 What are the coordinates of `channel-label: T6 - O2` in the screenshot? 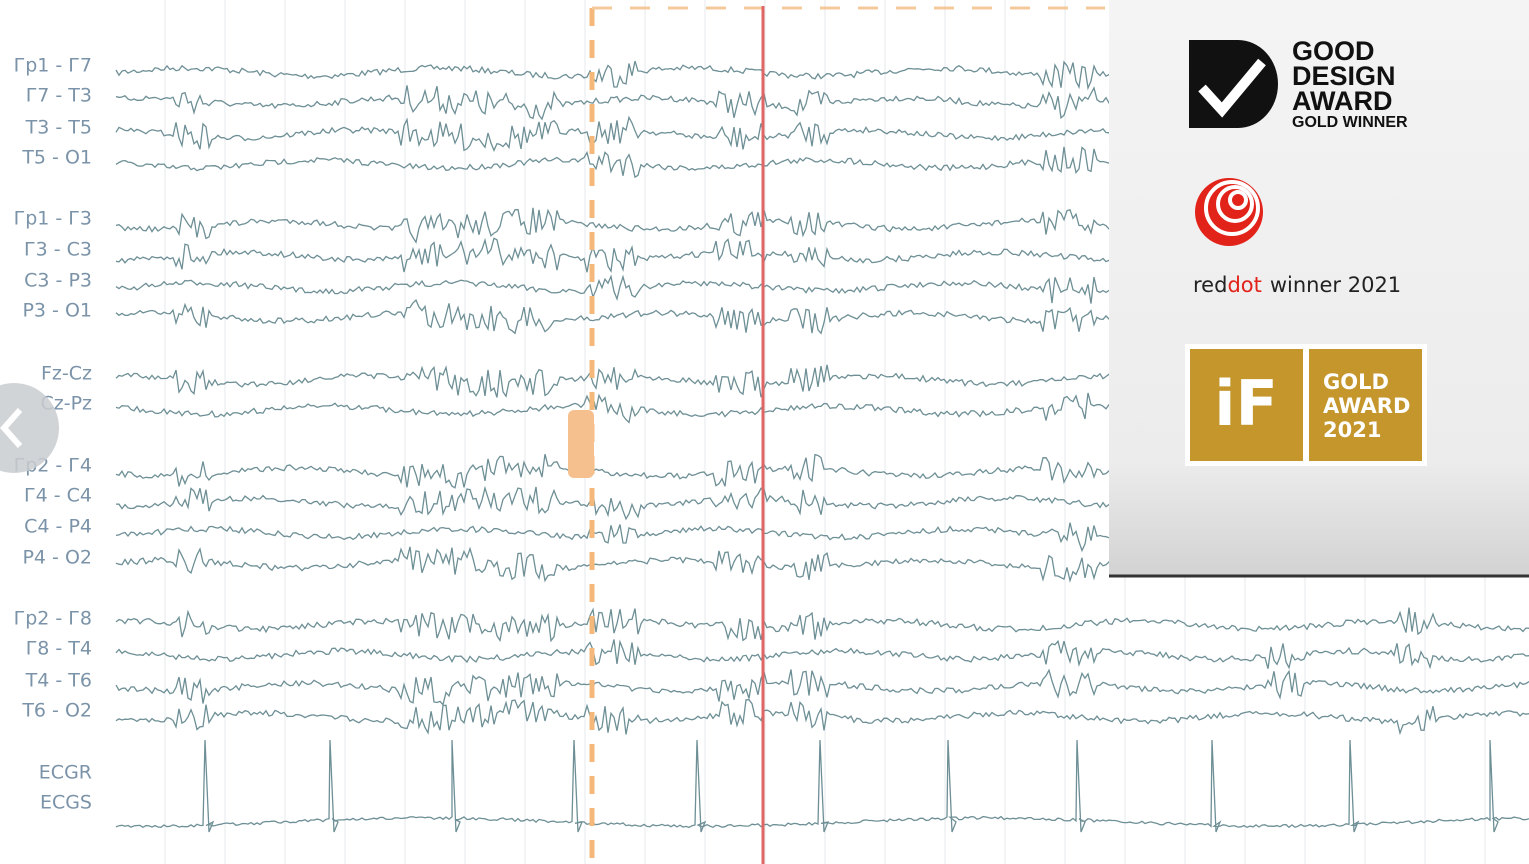 It's located at (56, 711).